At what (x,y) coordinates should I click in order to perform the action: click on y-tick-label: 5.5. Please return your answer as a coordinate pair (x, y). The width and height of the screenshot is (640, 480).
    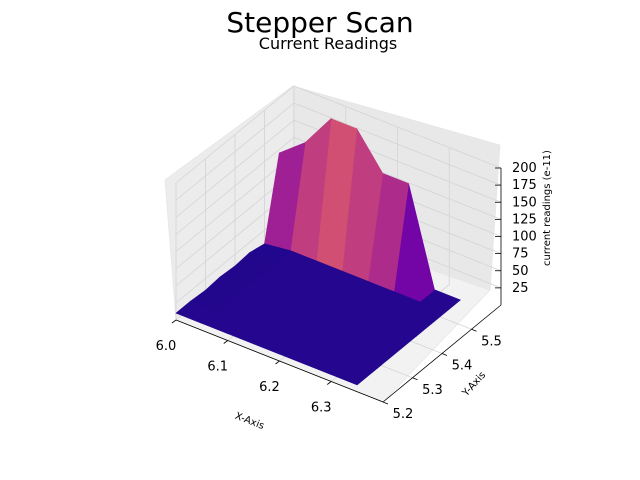
    Looking at the image, I should click on (491, 341).